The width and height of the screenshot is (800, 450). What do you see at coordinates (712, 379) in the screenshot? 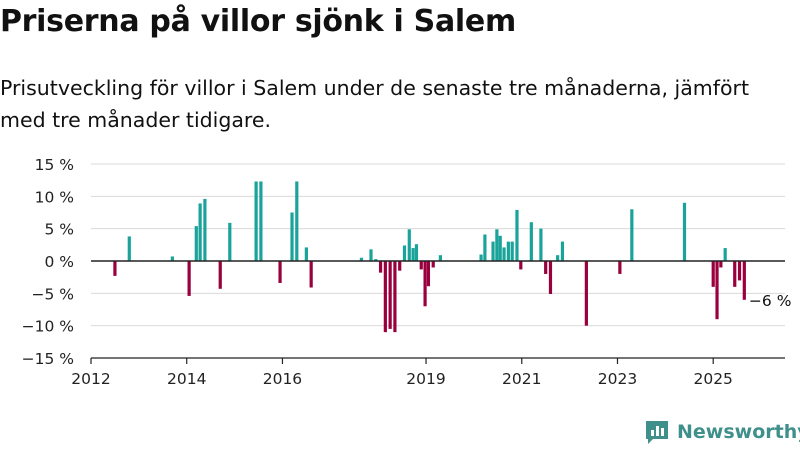
I see `x-tick-label: 2025` at bounding box center [712, 379].